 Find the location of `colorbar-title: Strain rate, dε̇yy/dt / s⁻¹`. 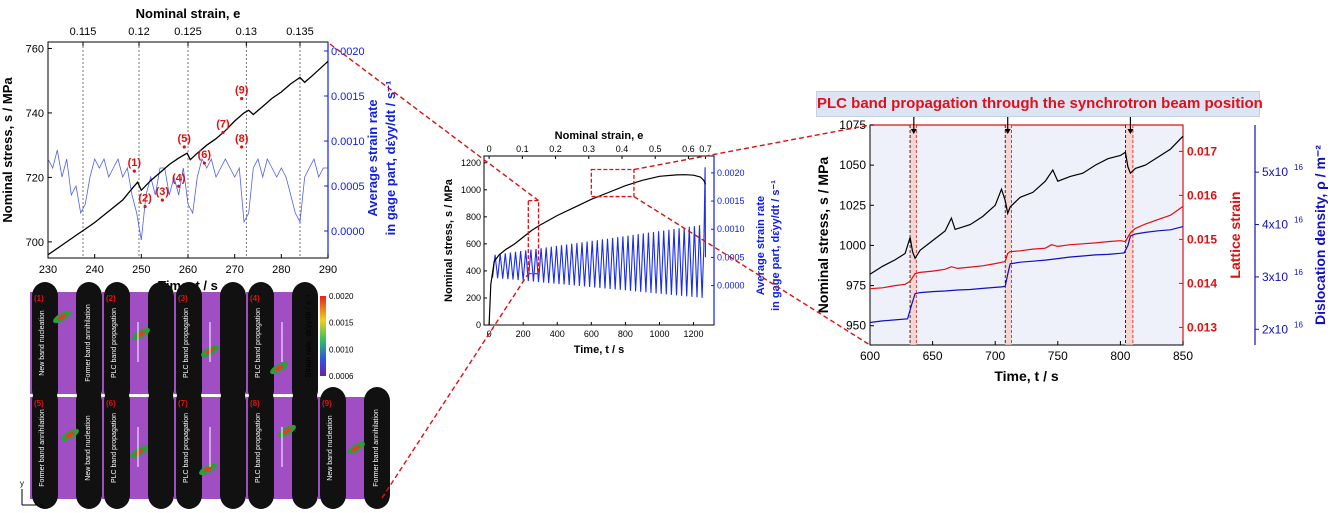

colorbar-title: Strain rate, dε̇yy/dt / s⁻¹ is located at coordinates (308, 336).